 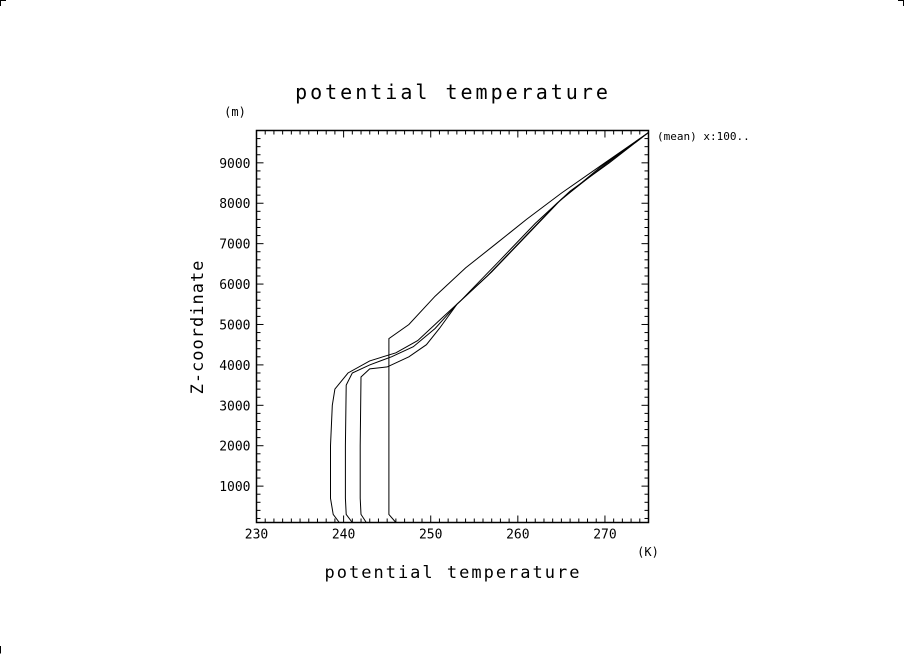 What do you see at coordinates (343, 535) in the screenshot?
I see `x-tick-label: 240` at bounding box center [343, 535].